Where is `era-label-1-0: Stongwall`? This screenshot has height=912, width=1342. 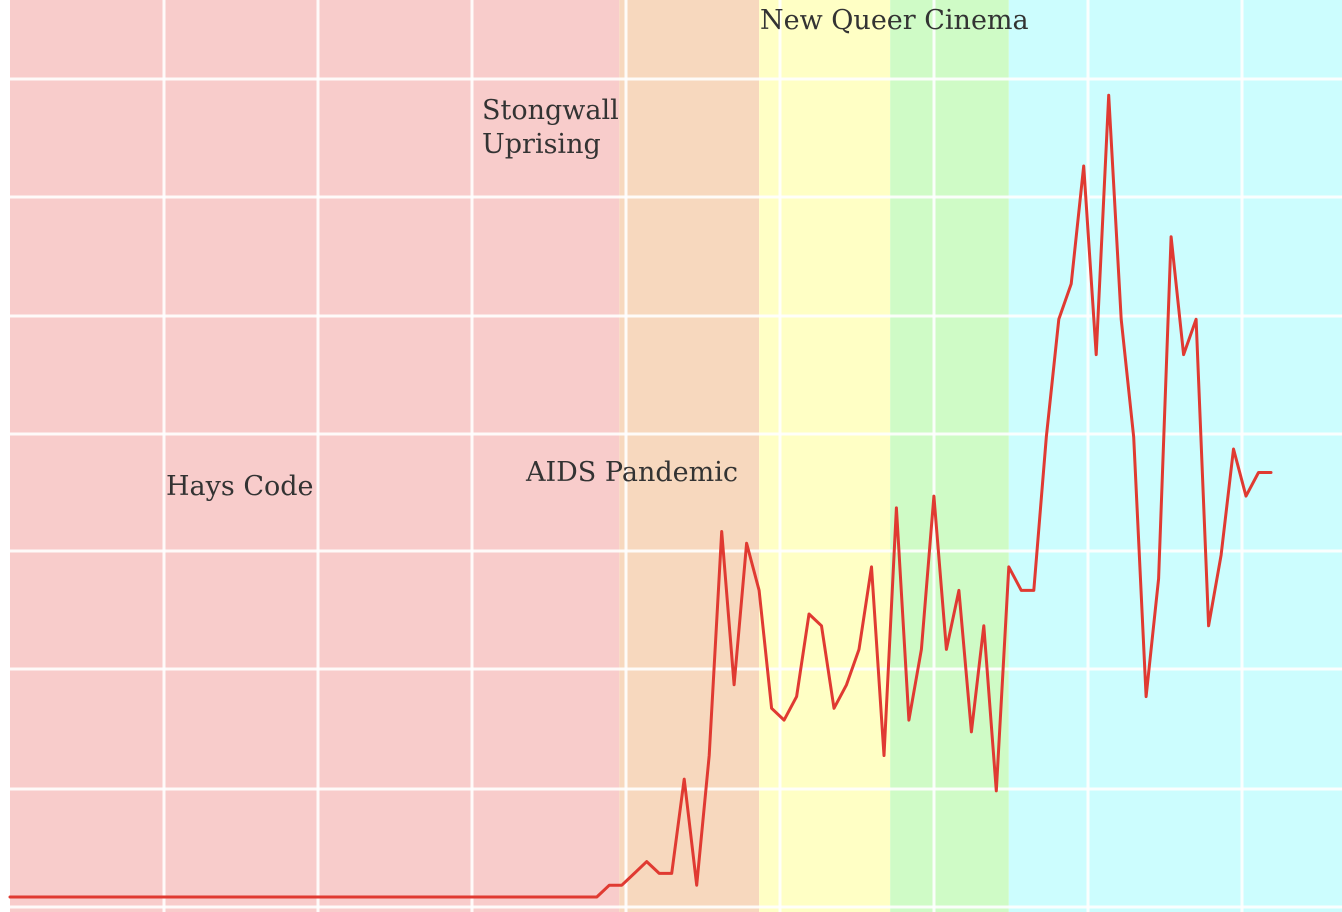 era-label-1-0: Stongwall is located at coordinates (550, 110).